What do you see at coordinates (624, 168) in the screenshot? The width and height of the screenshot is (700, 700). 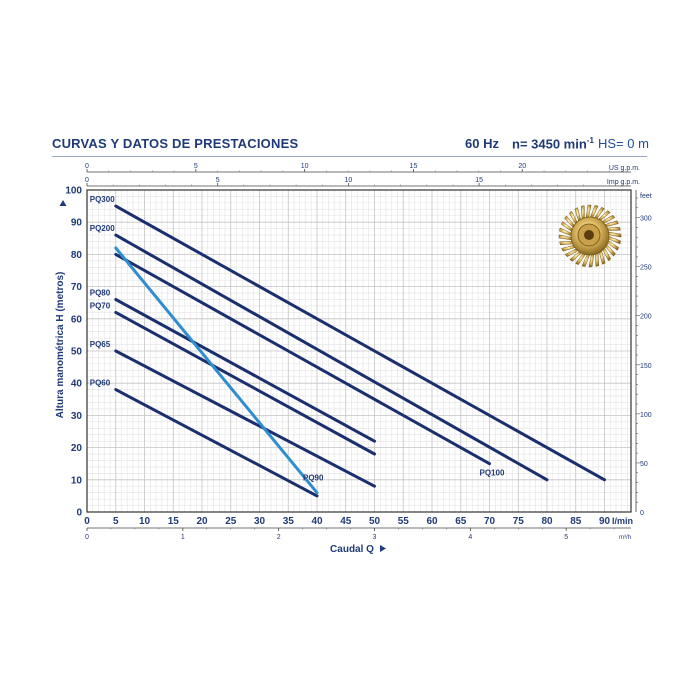 I see `us-gpm-unit-label: US g.p.m.` at bounding box center [624, 168].